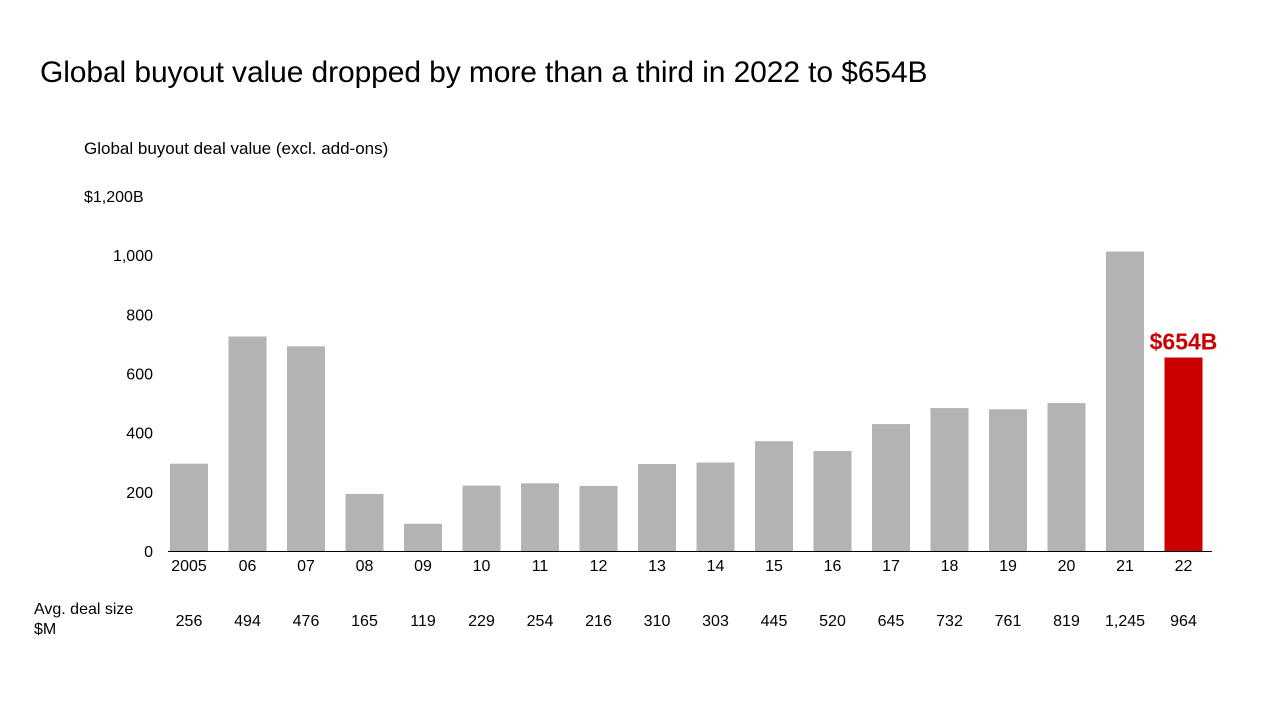 This screenshot has width=1280, height=720. What do you see at coordinates (423, 566) in the screenshot?
I see `x-tick-label: 09` at bounding box center [423, 566].